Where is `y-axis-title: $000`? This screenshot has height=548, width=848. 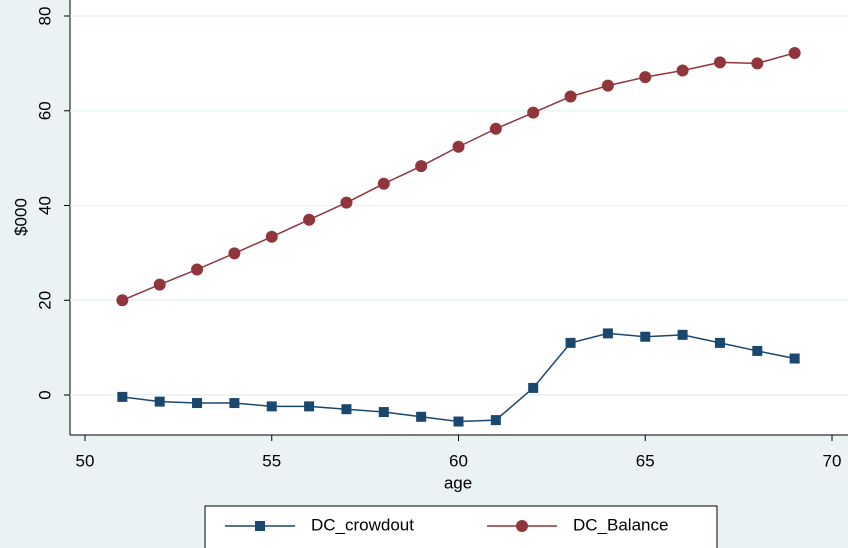
y-axis-title: $000 is located at coordinates (20, 217).